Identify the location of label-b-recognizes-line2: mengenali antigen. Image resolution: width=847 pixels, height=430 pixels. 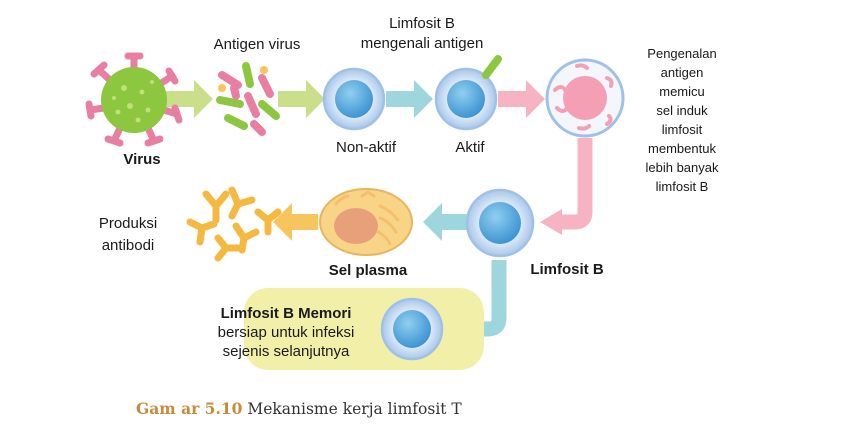
(422, 43).